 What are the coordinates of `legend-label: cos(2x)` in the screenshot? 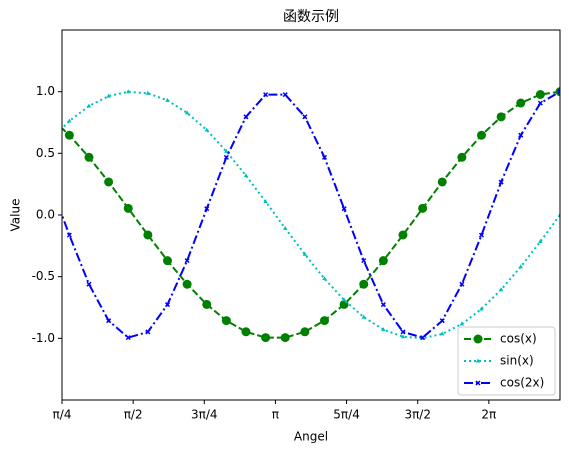 It's located at (522, 383).